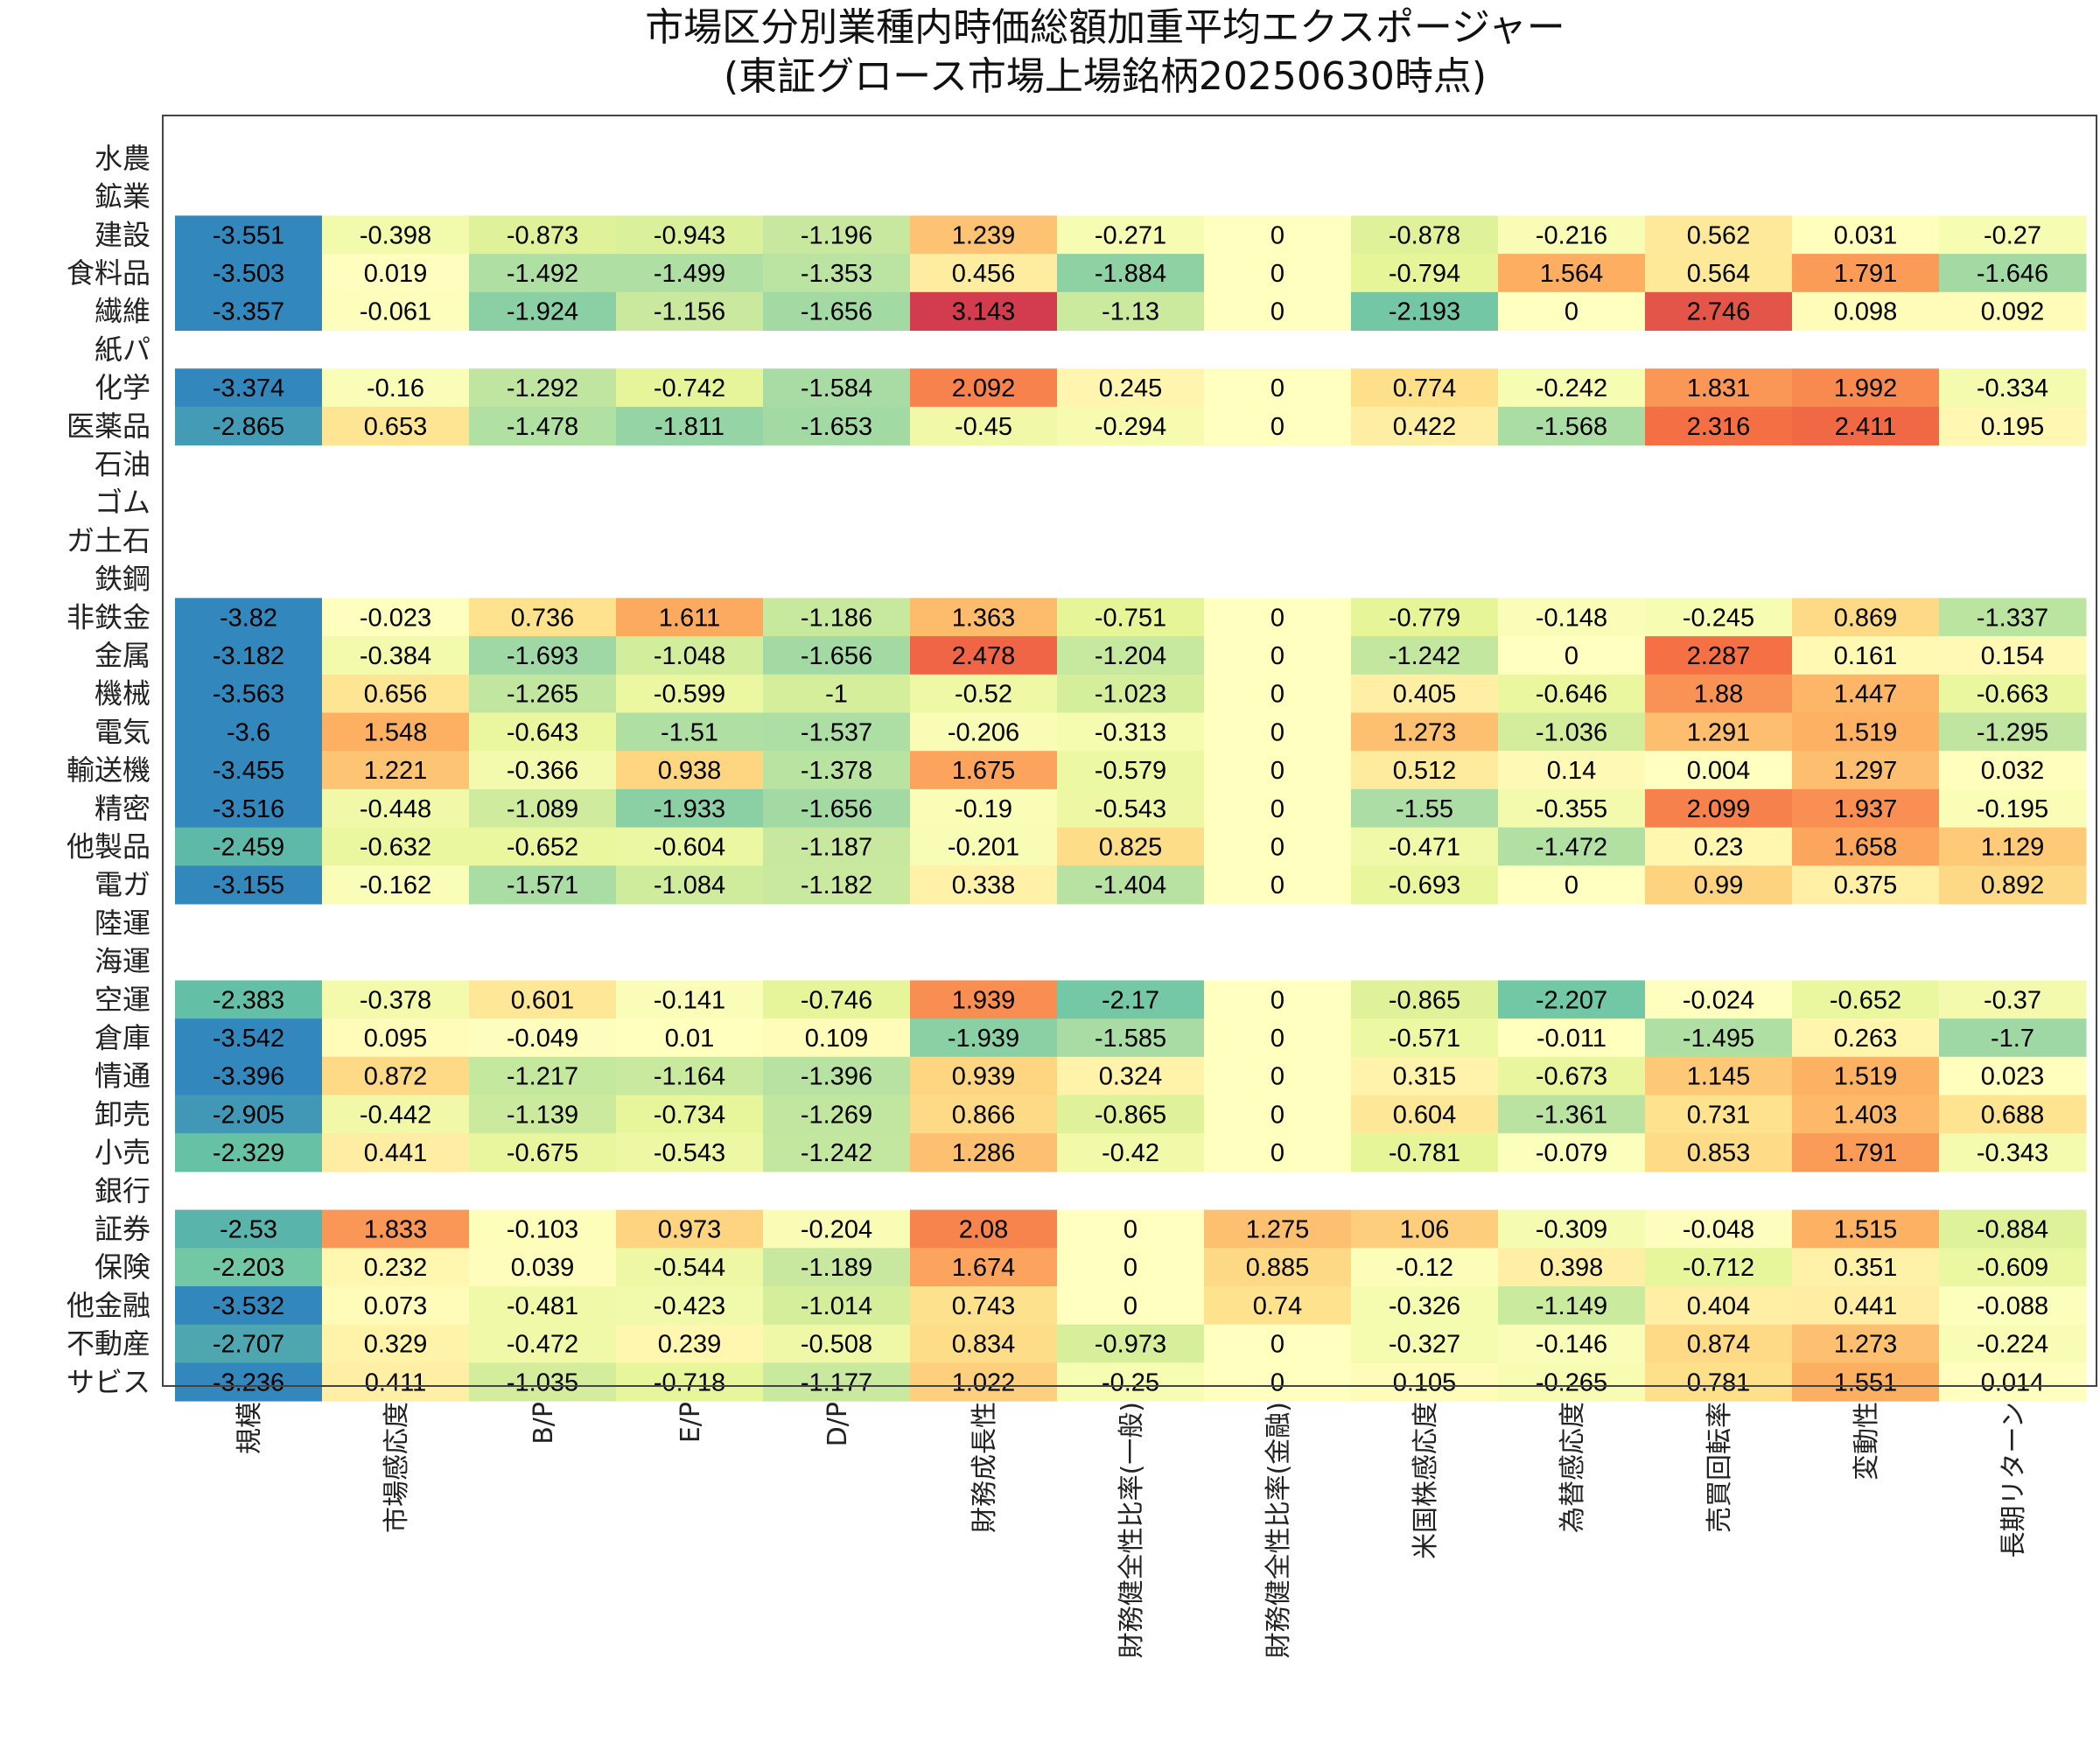 The height and width of the screenshot is (1750, 2100). I want to click on cell-value-label: -1.478, so click(542, 427).